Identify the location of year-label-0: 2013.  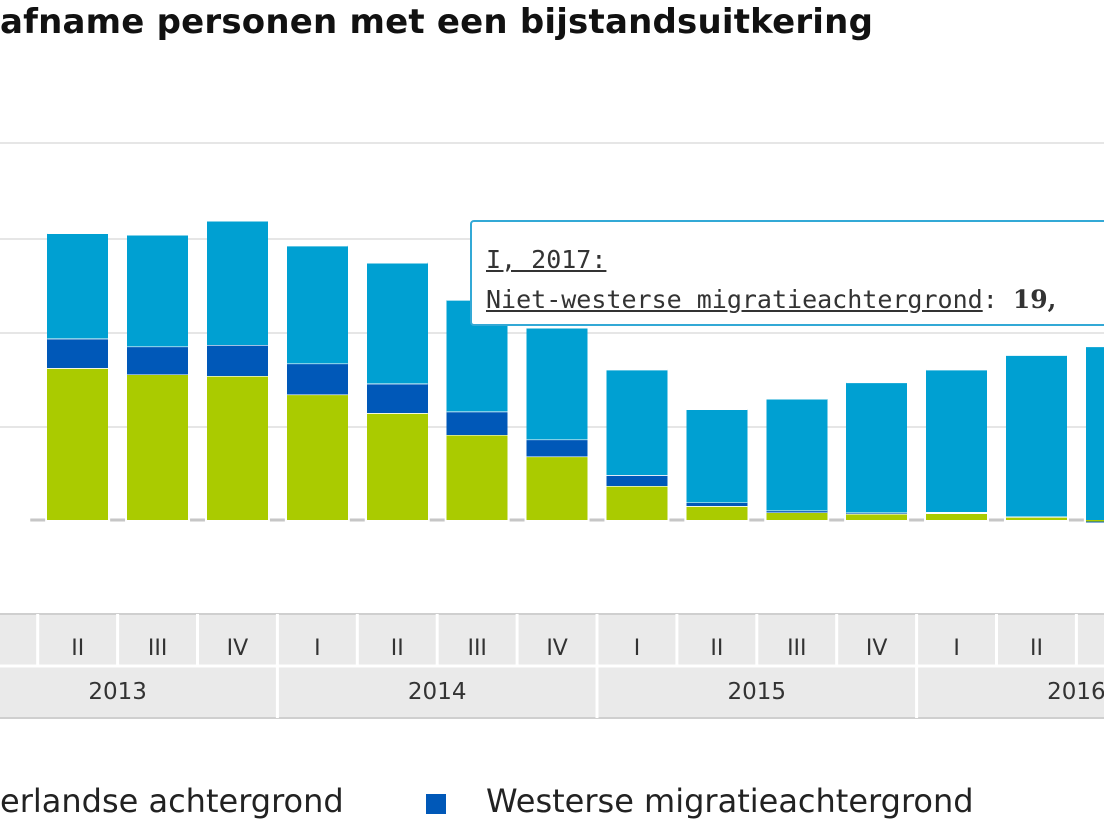
(117, 692).